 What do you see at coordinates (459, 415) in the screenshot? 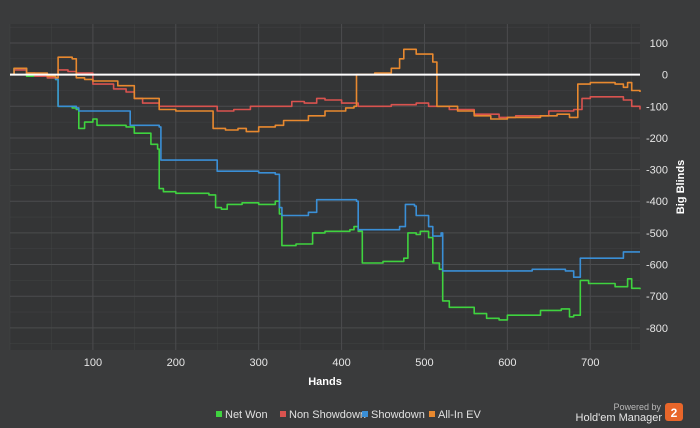
I see `legend-label: All-In EV` at bounding box center [459, 415].